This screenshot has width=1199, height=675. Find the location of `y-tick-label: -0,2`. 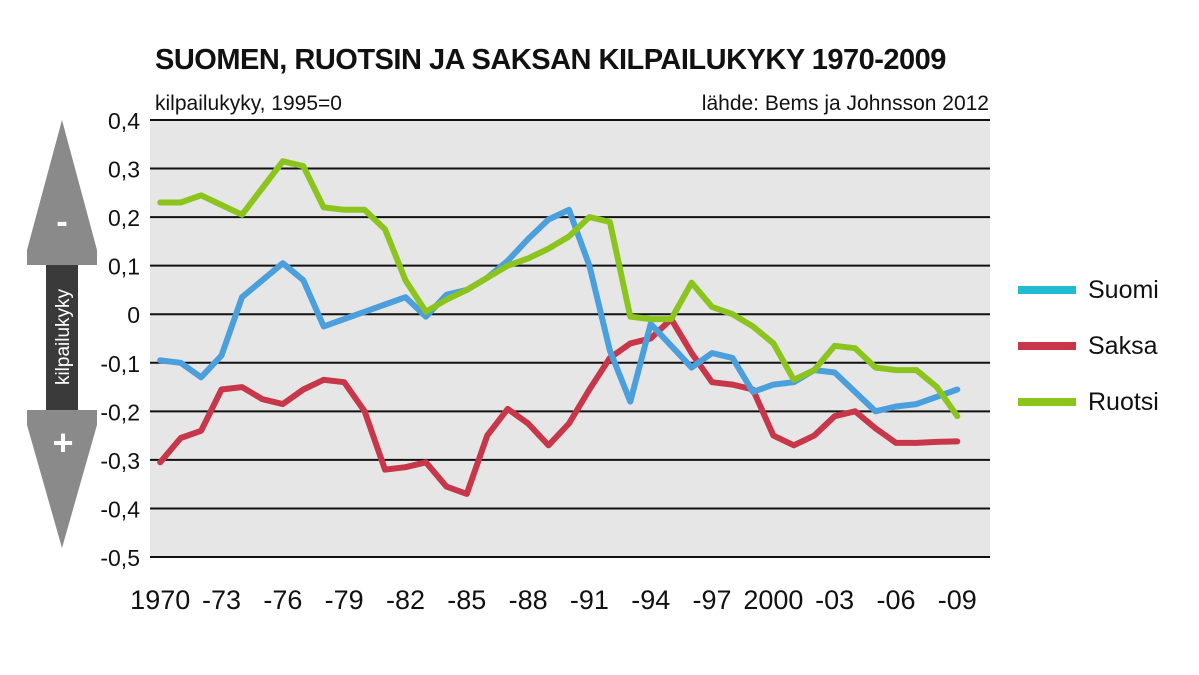

y-tick-label: -0,2 is located at coordinates (120, 412).